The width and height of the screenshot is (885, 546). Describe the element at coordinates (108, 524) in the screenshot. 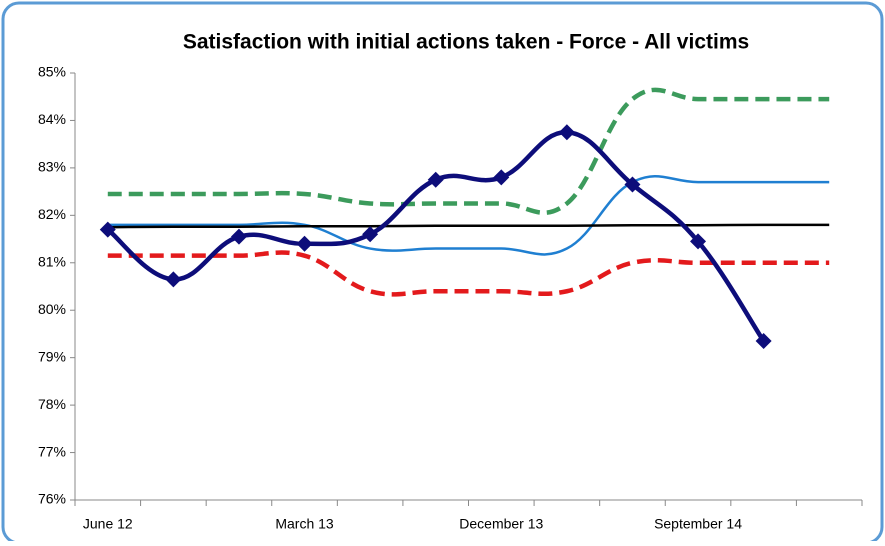

I see `x-tick-label: June 12` at that location.